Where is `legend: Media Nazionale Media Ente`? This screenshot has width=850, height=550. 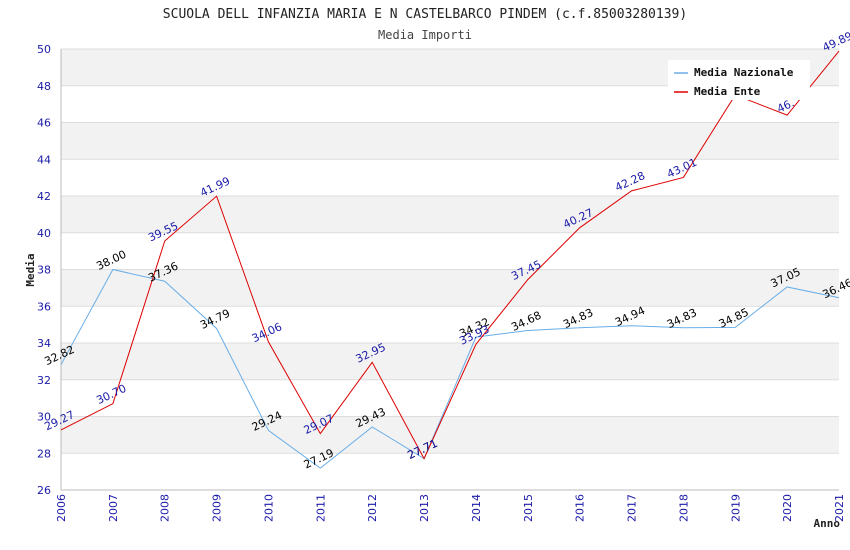
legend: Media Nazionale Media Ente is located at coordinates (739, 80).